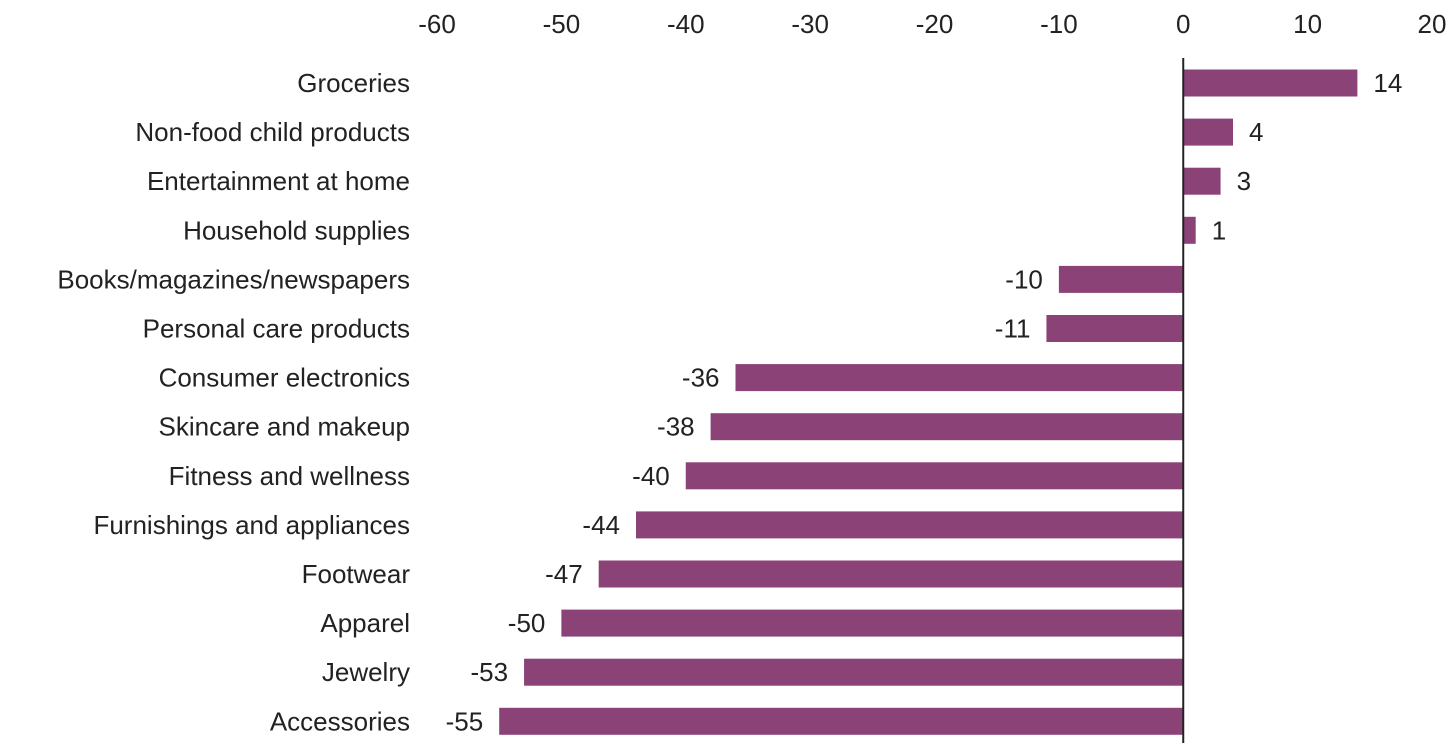  Describe the element at coordinates (1256, 132) in the screenshot. I see `value-label: 4` at that location.